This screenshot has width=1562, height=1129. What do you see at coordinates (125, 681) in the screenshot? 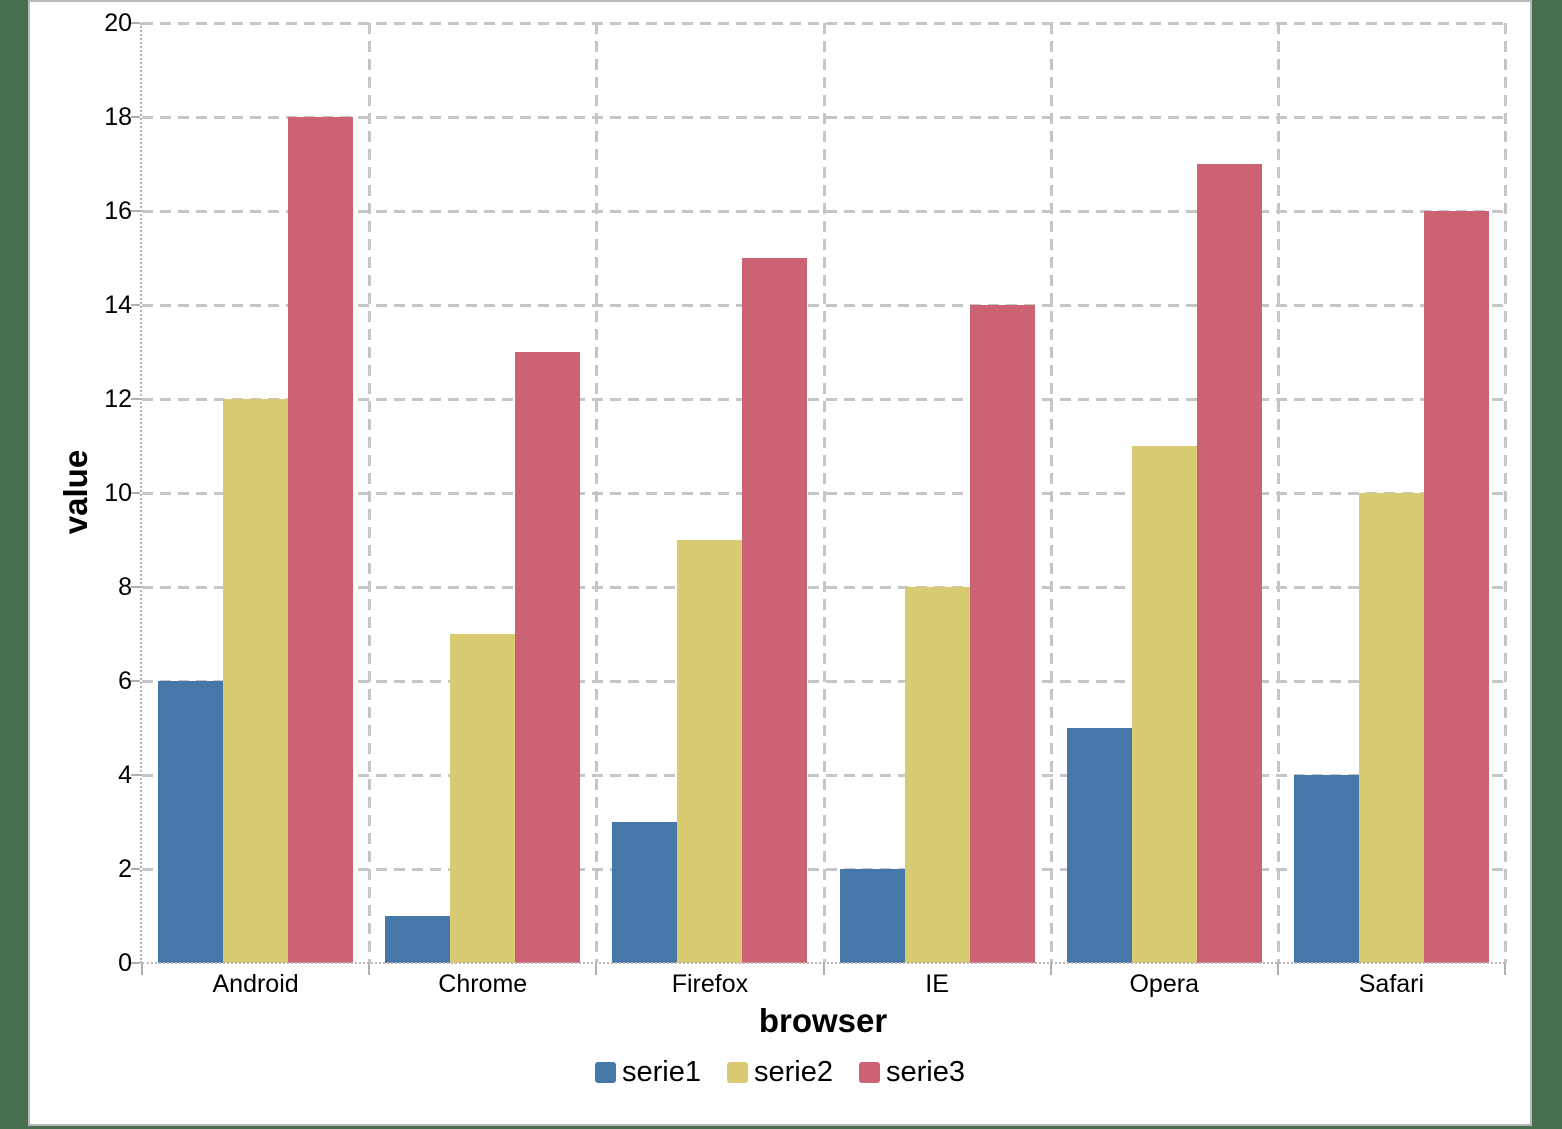
I see `y-tick-label-6: 6` at bounding box center [125, 681].